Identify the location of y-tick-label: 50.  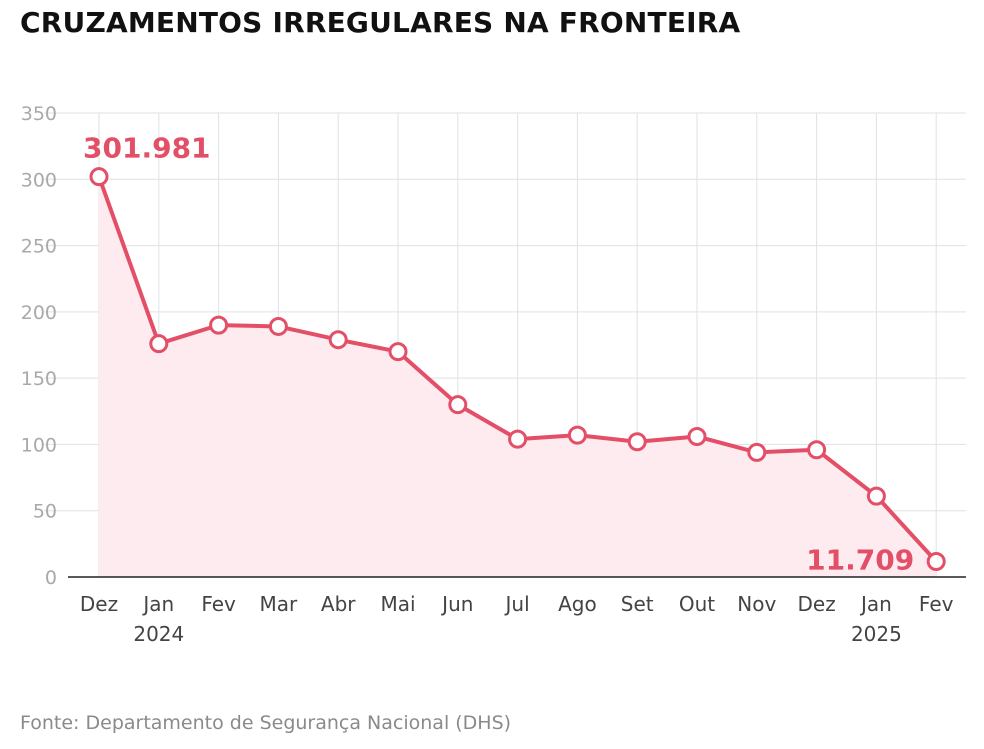
(45, 512).